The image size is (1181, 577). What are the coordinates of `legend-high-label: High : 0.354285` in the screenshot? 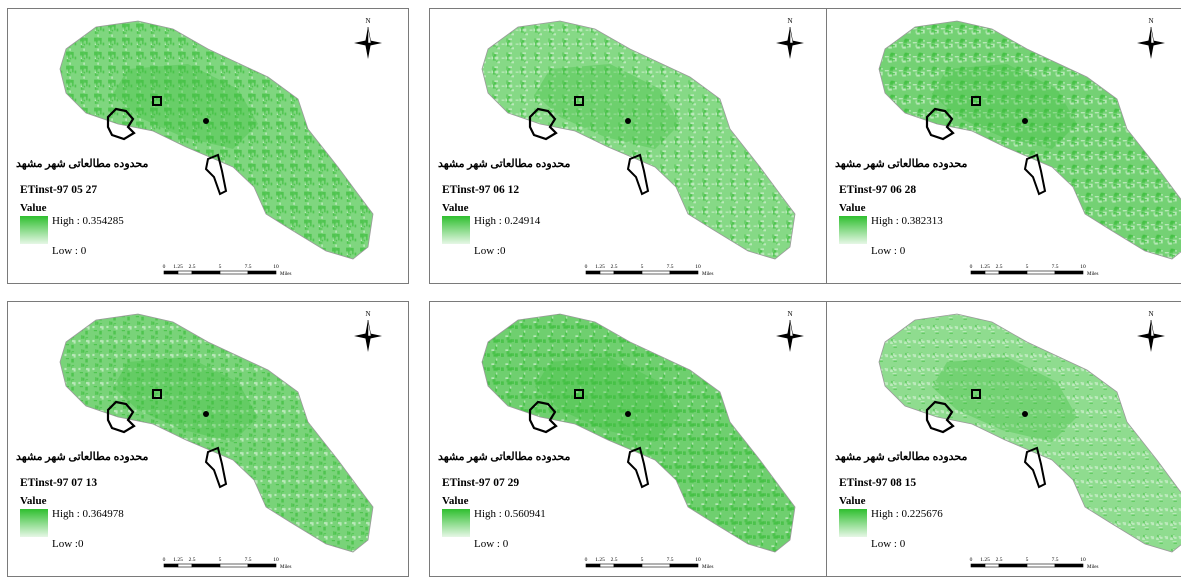 It's located at (88, 221).